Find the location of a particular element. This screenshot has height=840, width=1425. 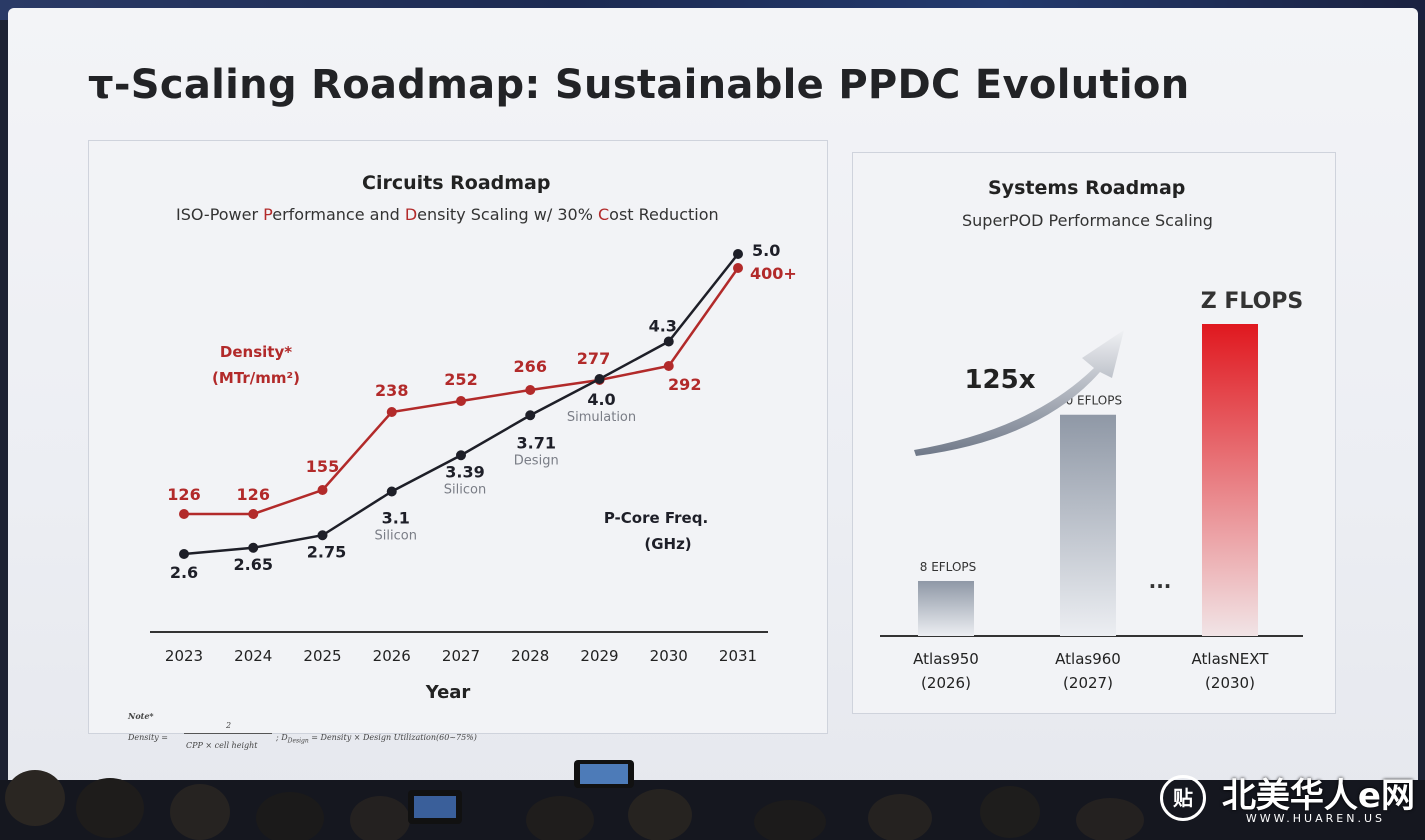

density-data-label: 400+ is located at coordinates (773, 273).